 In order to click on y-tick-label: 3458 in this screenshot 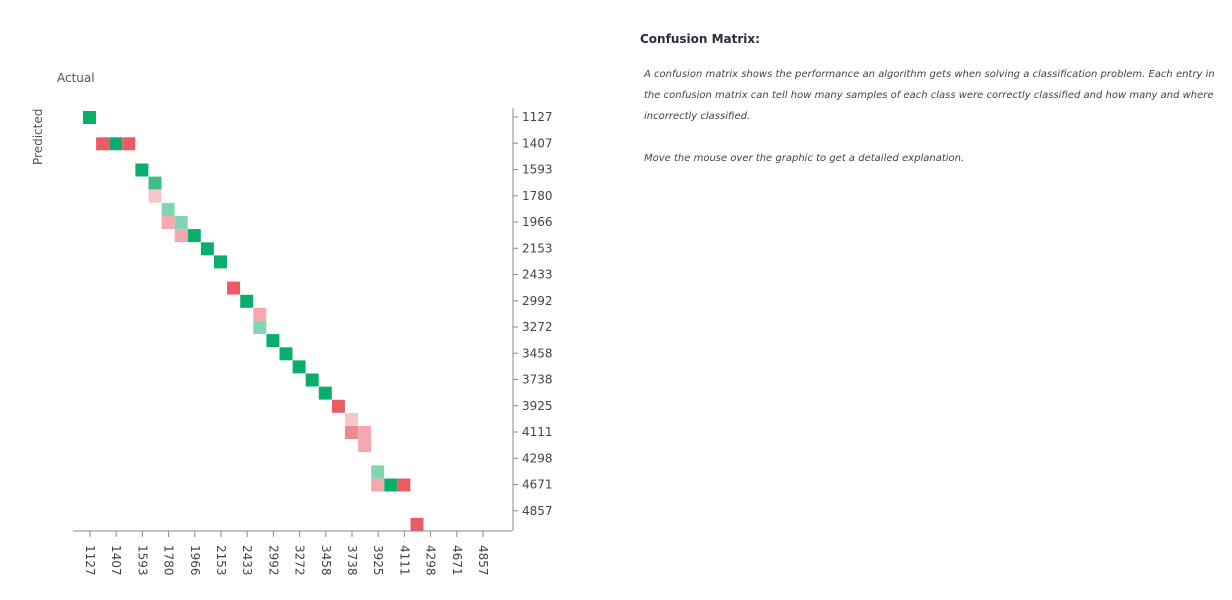, I will do `click(537, 353)`.